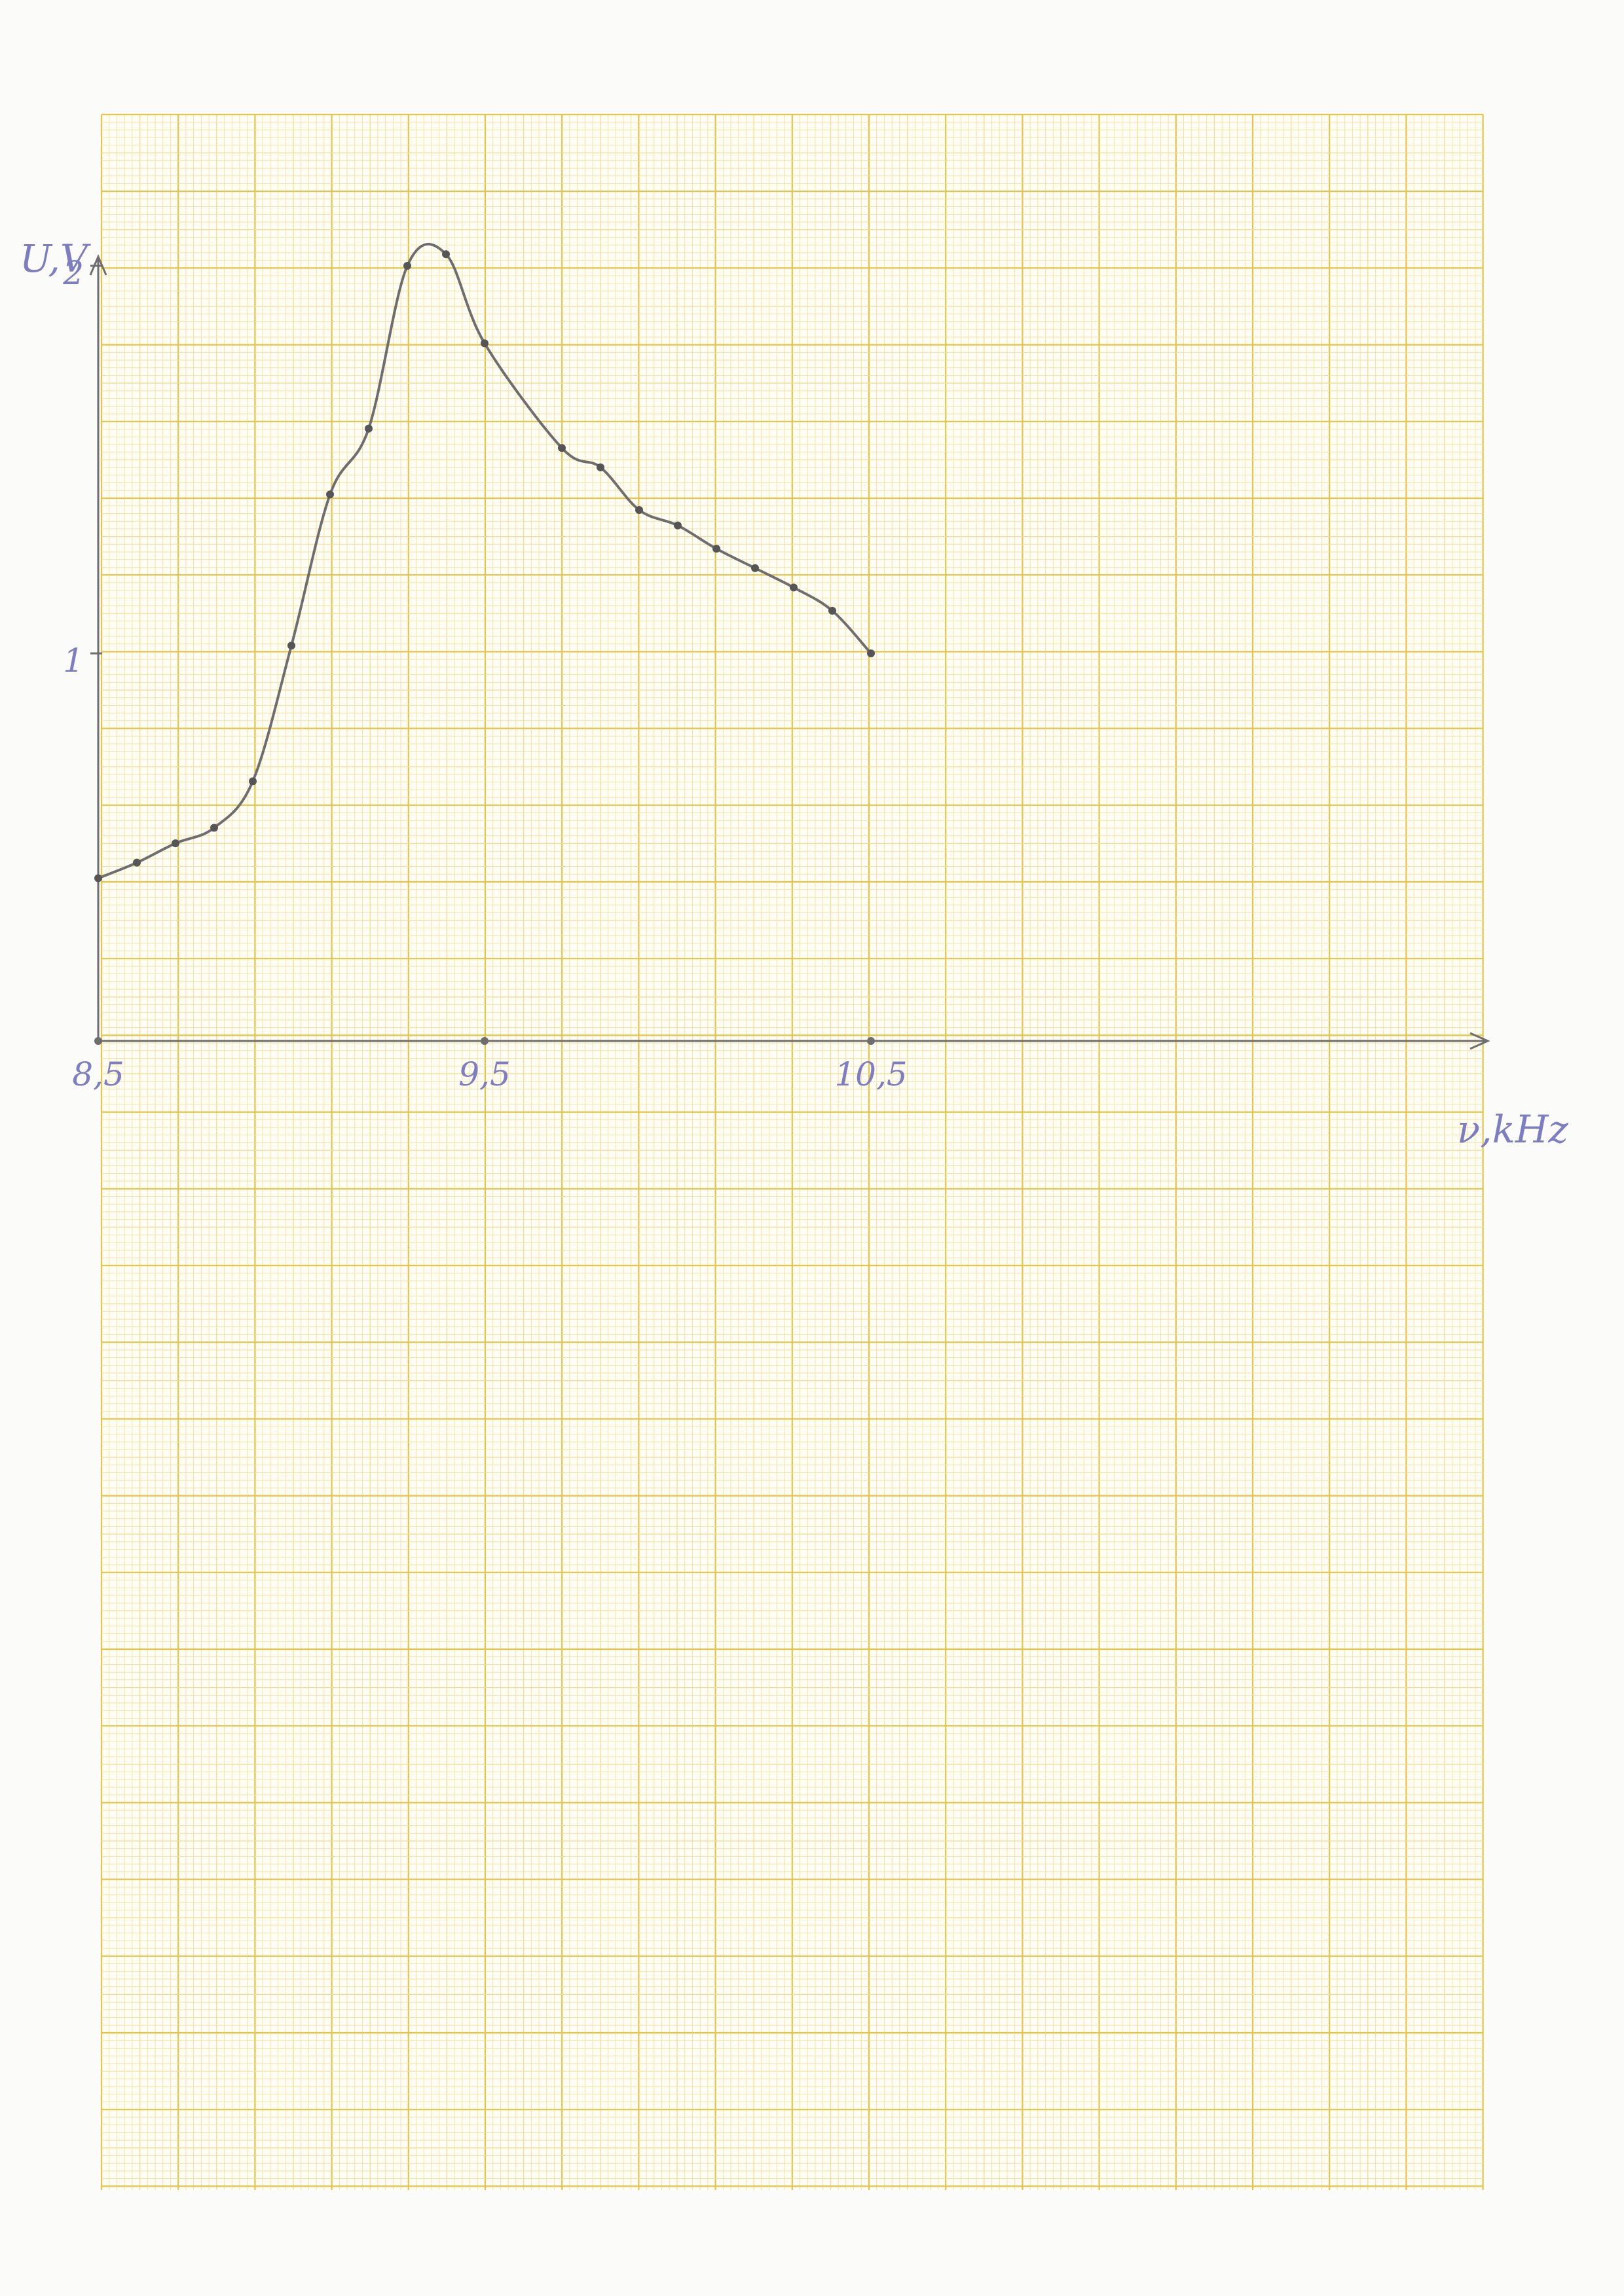  Describe the element at coordinates (55, 258) in the screenshot. I see `y-axis-label: U,V` at that location.